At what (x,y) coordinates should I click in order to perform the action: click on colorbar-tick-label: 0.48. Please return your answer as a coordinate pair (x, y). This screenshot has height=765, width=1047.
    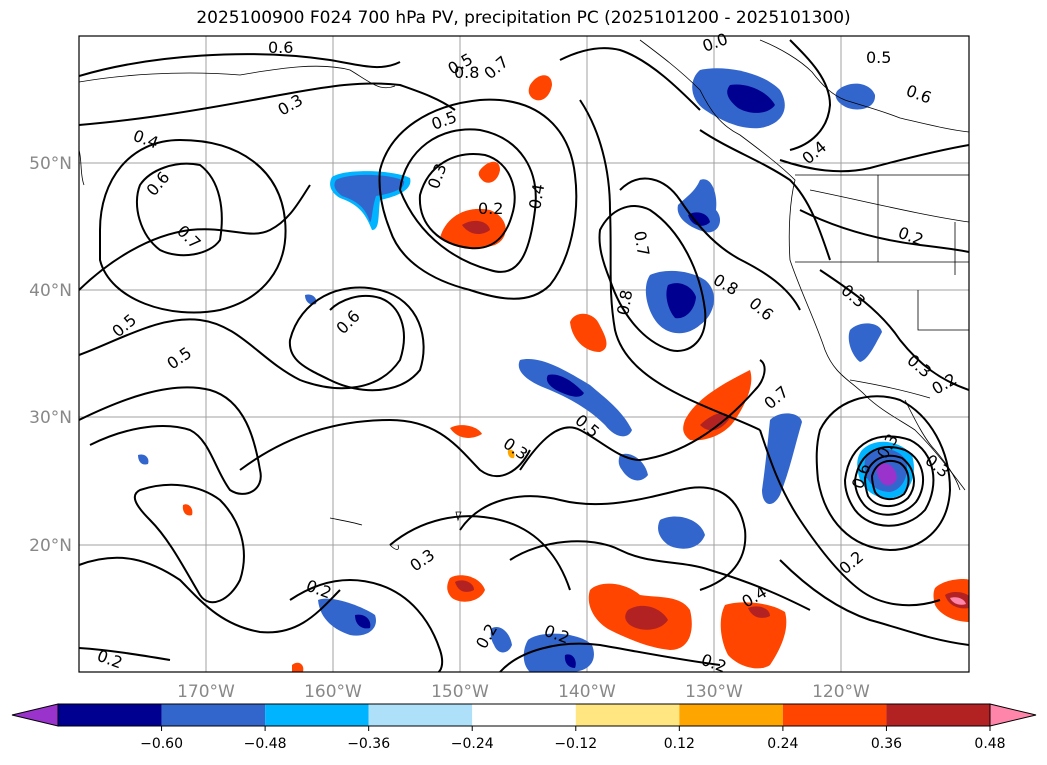
    Looking at the image, I should click on (989, 744).